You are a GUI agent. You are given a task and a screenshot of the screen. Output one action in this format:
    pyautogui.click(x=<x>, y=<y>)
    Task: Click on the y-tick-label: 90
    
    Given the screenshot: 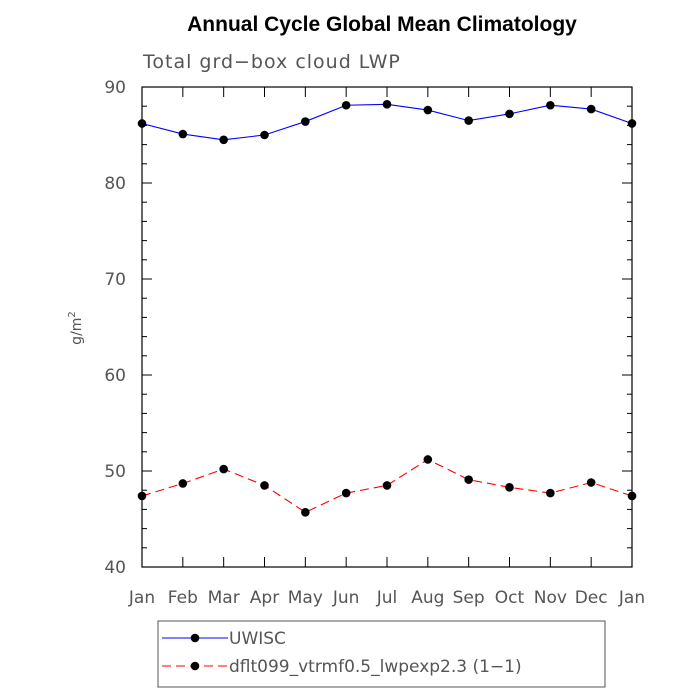 What is the action you would take?
    pyautogui.click(x=115, y=88)
    